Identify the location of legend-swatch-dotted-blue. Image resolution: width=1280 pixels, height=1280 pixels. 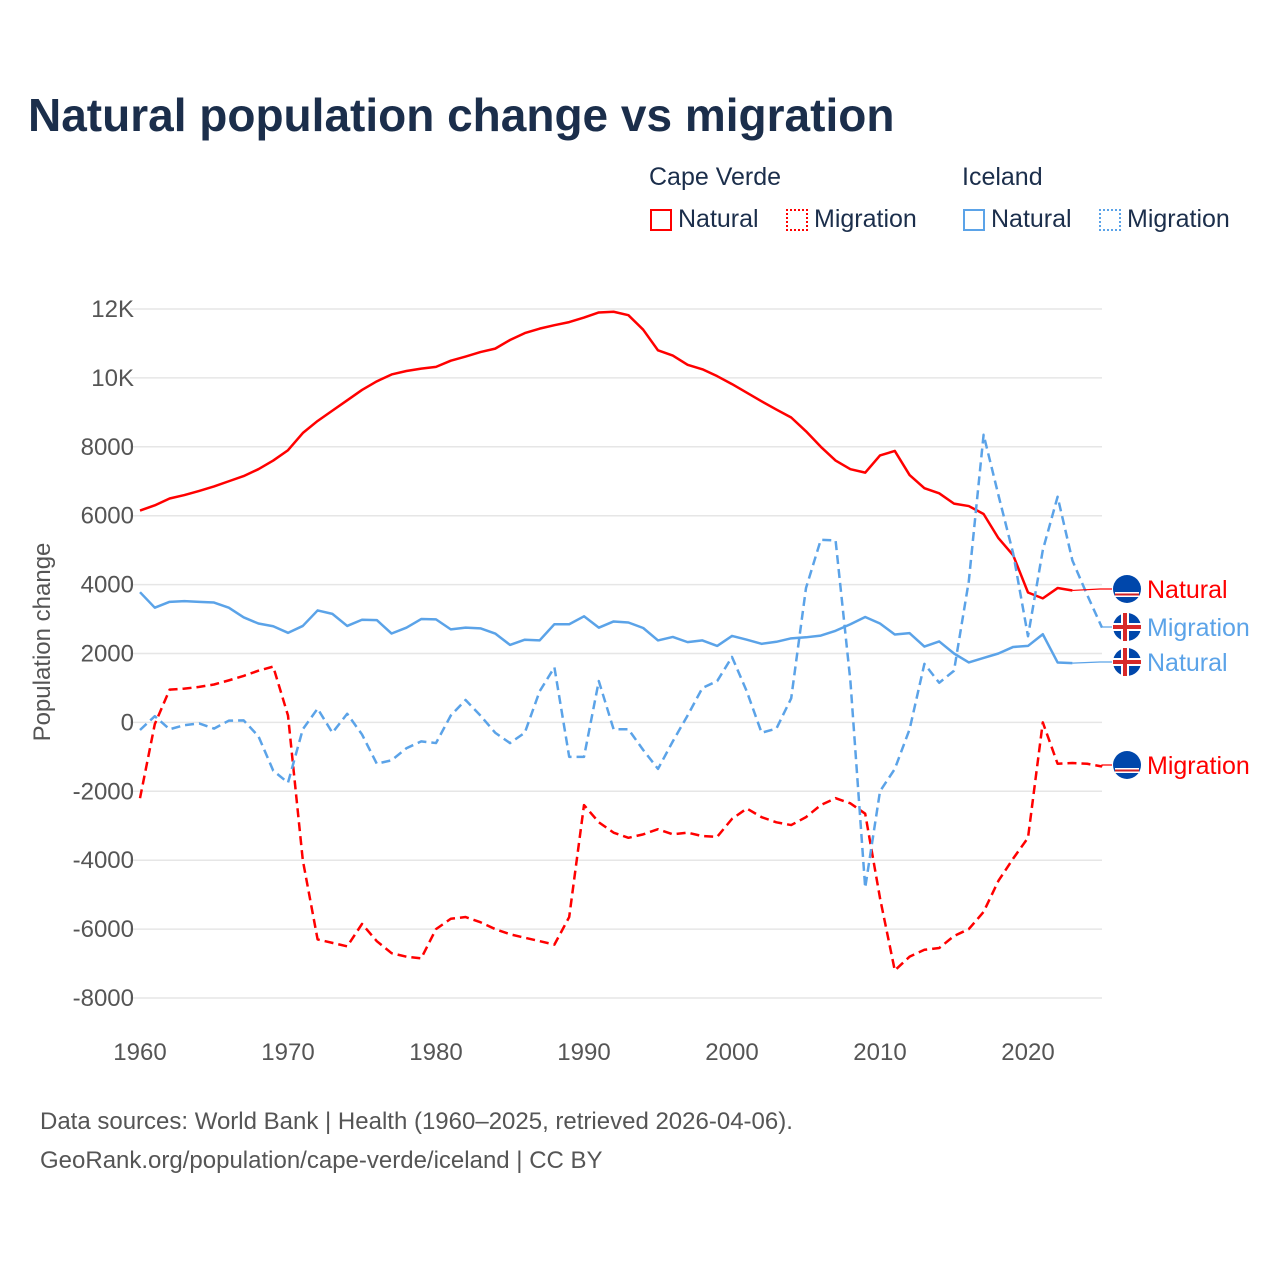
(1110, 219).